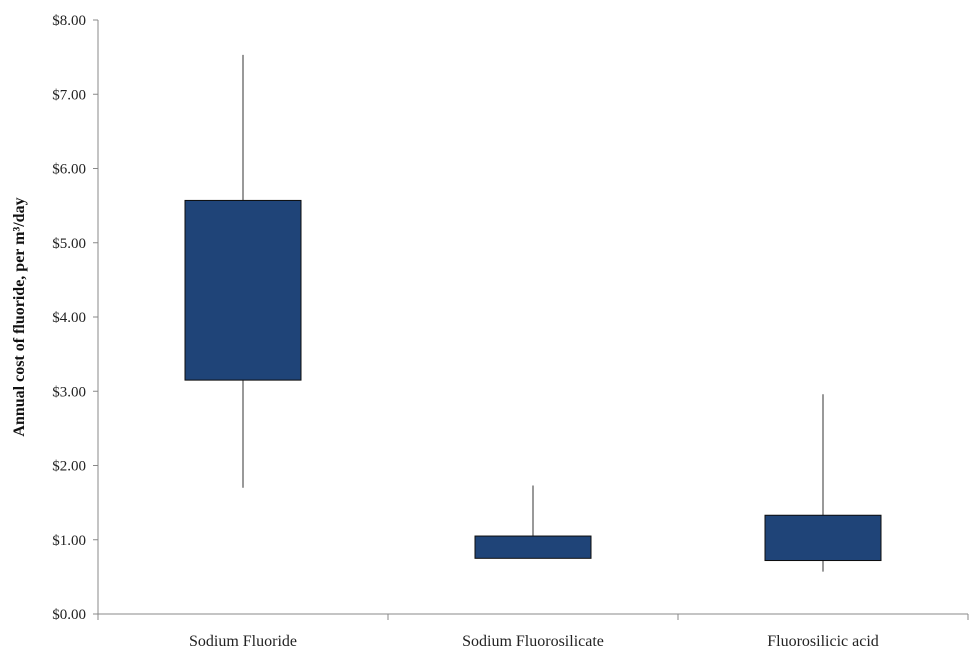  Describe the element at coordinates (823, 641) in the screenshot. I see `x-category-label: Fluorosilicic acid` at that location.